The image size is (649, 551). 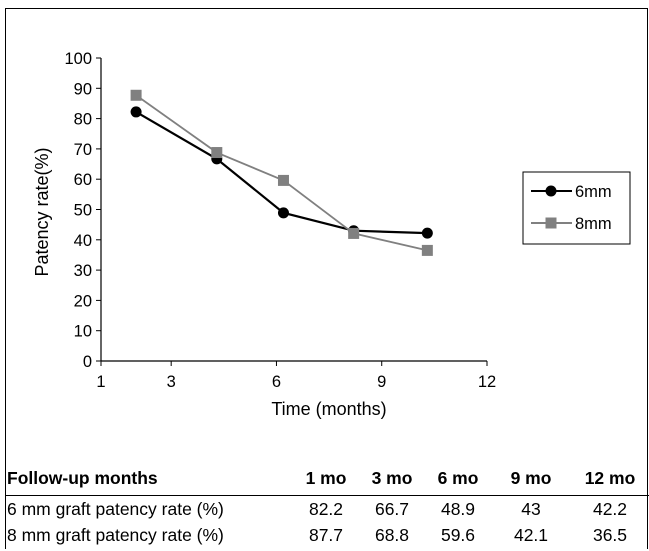 I want to click on table-row-label: 6 mm graft patency rate (%), so click(x=115, y=508).